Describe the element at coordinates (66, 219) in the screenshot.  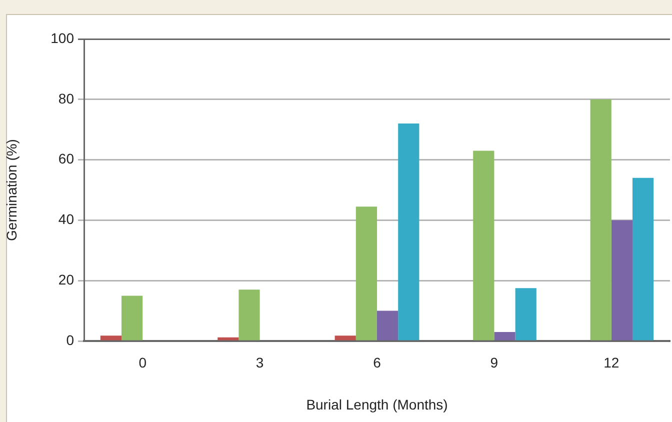
I see `y-tick-label: 40` at that location.